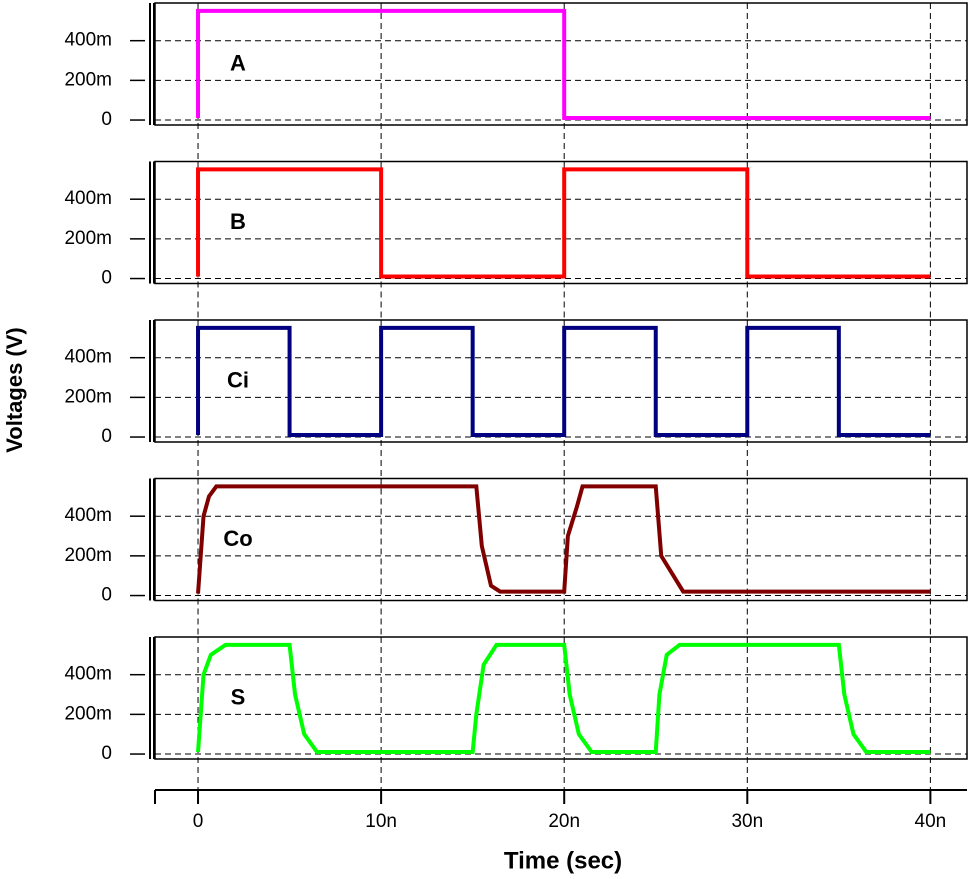  What do you see at coordinates (238, 221) in the screenshot?
I see `signal-label: B` at bounding box center [238, 221].